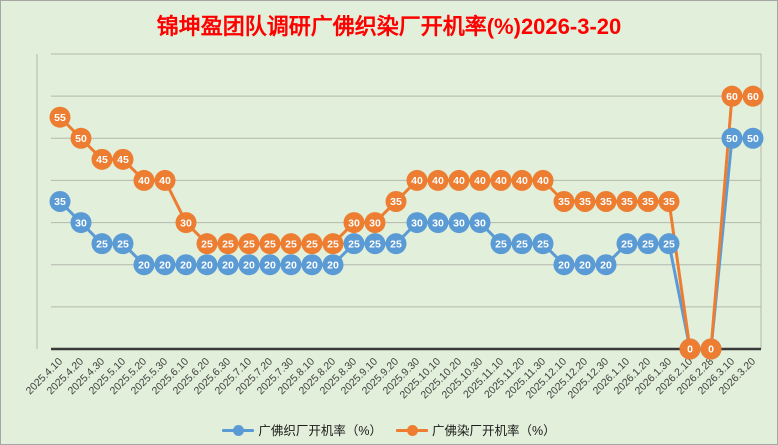 The image size is (778, 445). I want to click on data-label: 60, so click(732, 97).